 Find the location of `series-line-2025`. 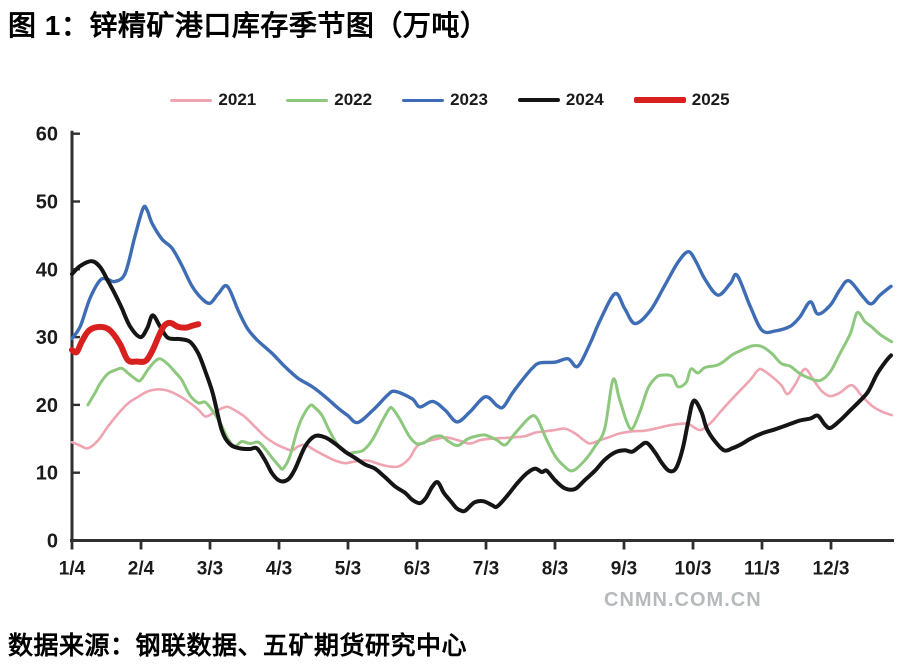

series-line-2025 is located at coordinates (135, 342).